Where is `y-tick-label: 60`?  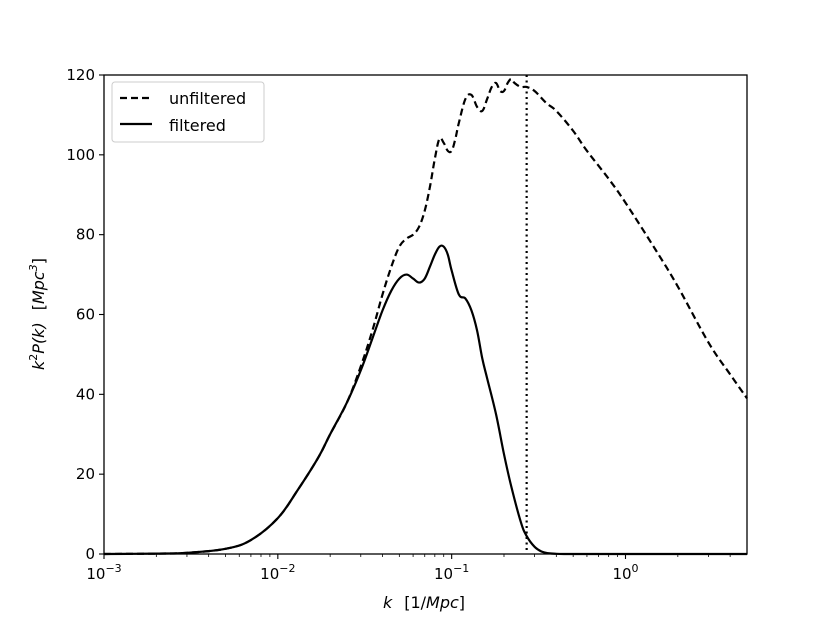
y-tick-label: 60 is located at coordinates (85, 315).